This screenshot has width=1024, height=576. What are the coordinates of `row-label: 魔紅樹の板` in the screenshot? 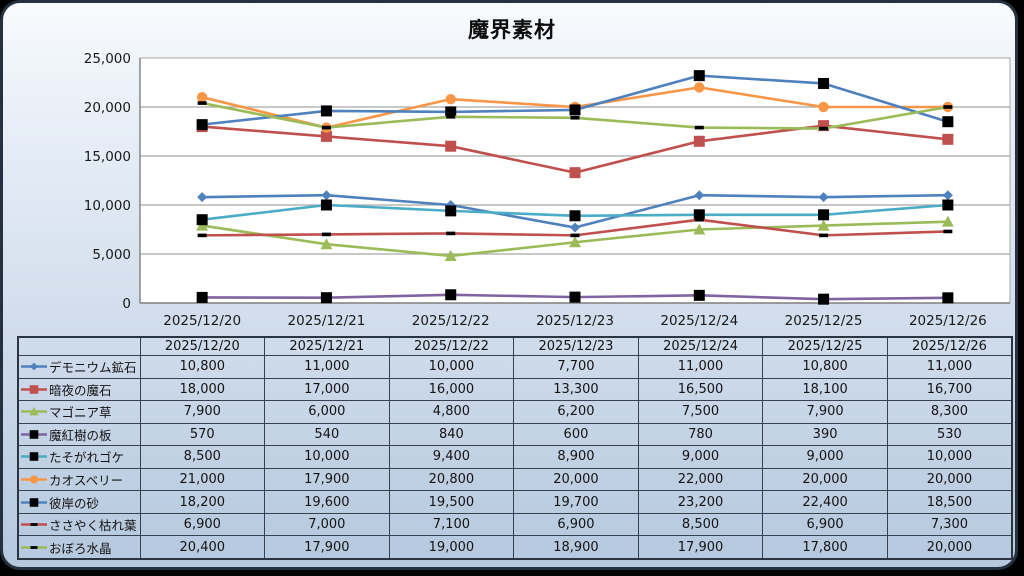 It's located at (79, 434).